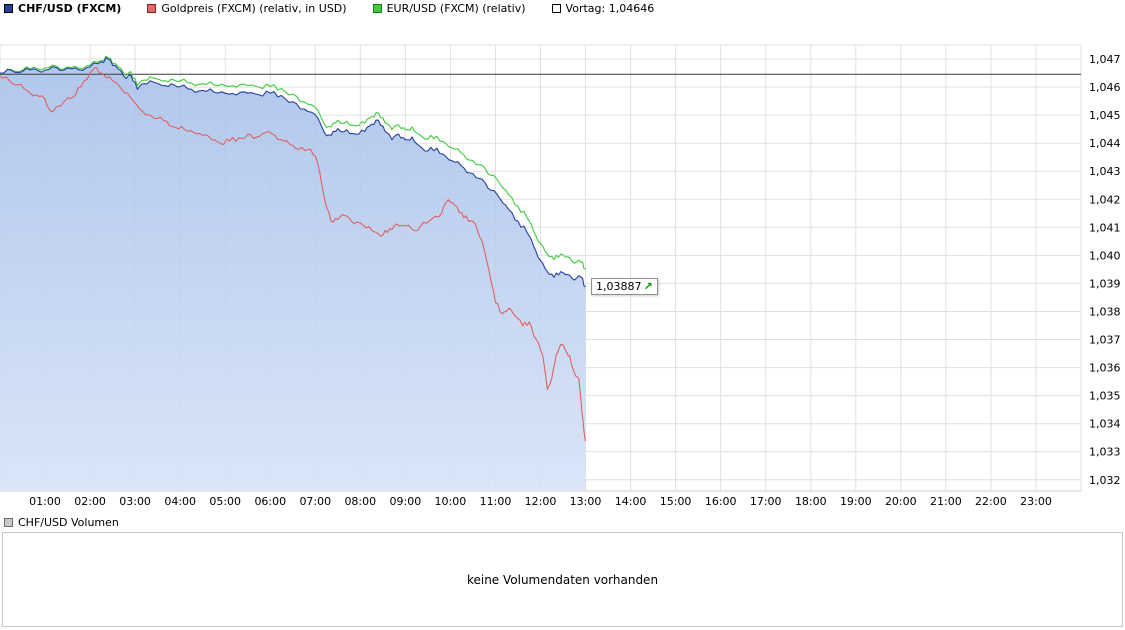 The width and height of the screenshot is (1125, 630). What do you see at coordinates (225, 501) in the screenshot?
I see `x-tick-label: 05:00` at bounding box center [225, 501].